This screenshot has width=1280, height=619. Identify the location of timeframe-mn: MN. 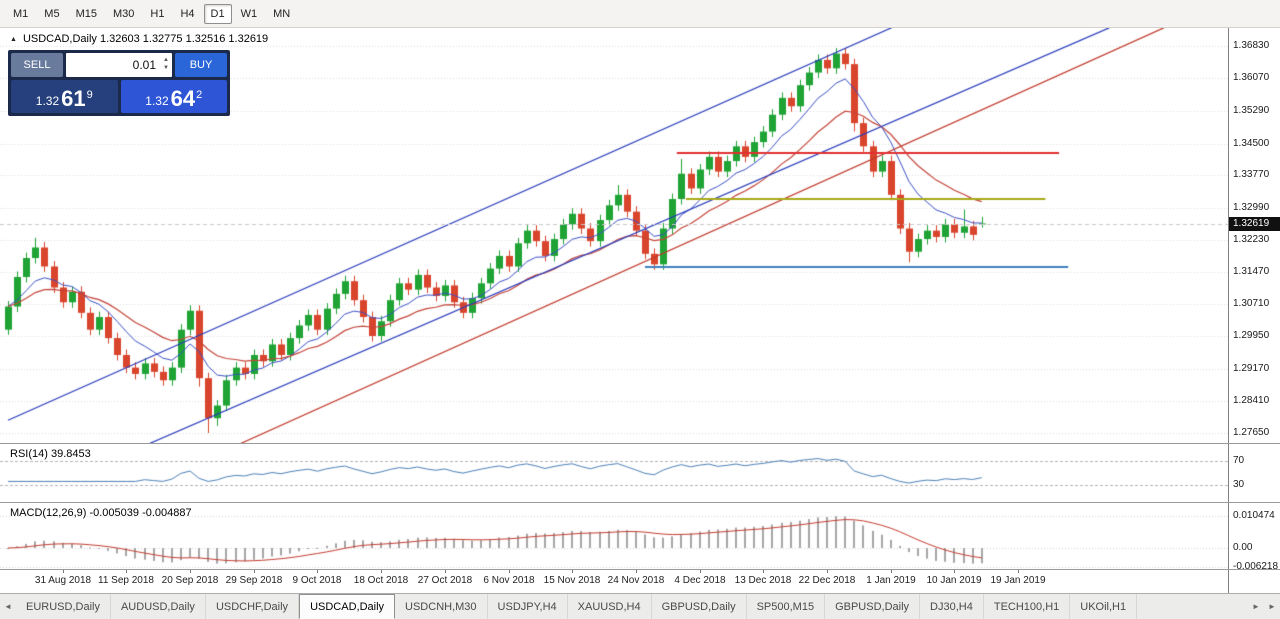
(282, 13).